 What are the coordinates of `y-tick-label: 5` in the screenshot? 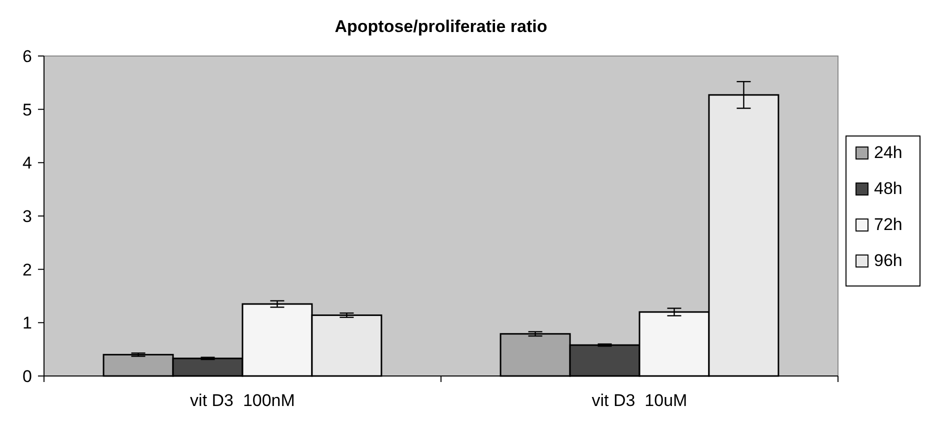 It's located at (27, 110).